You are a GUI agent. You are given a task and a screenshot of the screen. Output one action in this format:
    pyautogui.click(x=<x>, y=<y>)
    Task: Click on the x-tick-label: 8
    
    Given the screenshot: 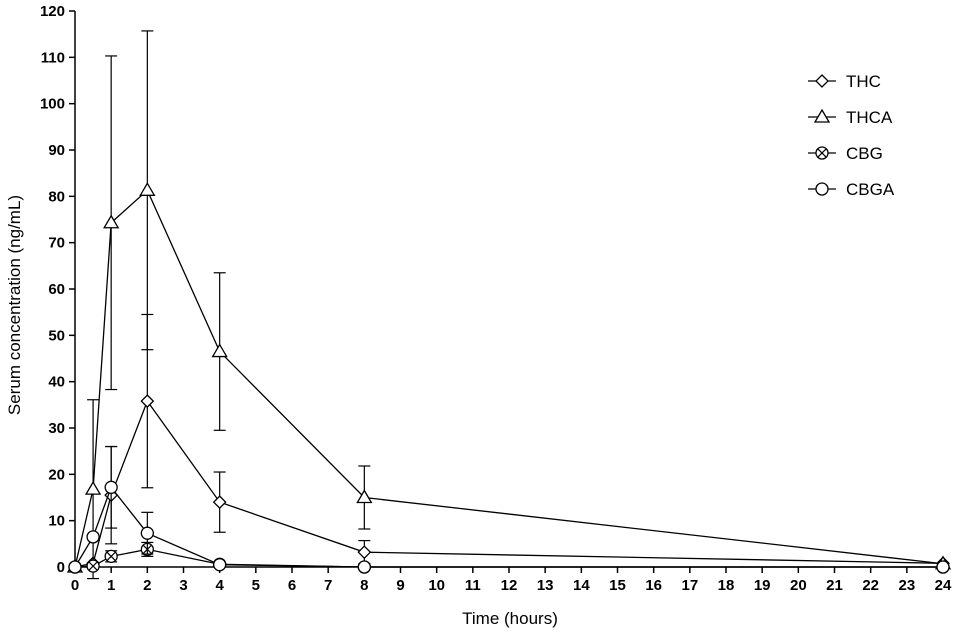 What is the action you would take?
    pyautogui.click(x=364, y=585)
    